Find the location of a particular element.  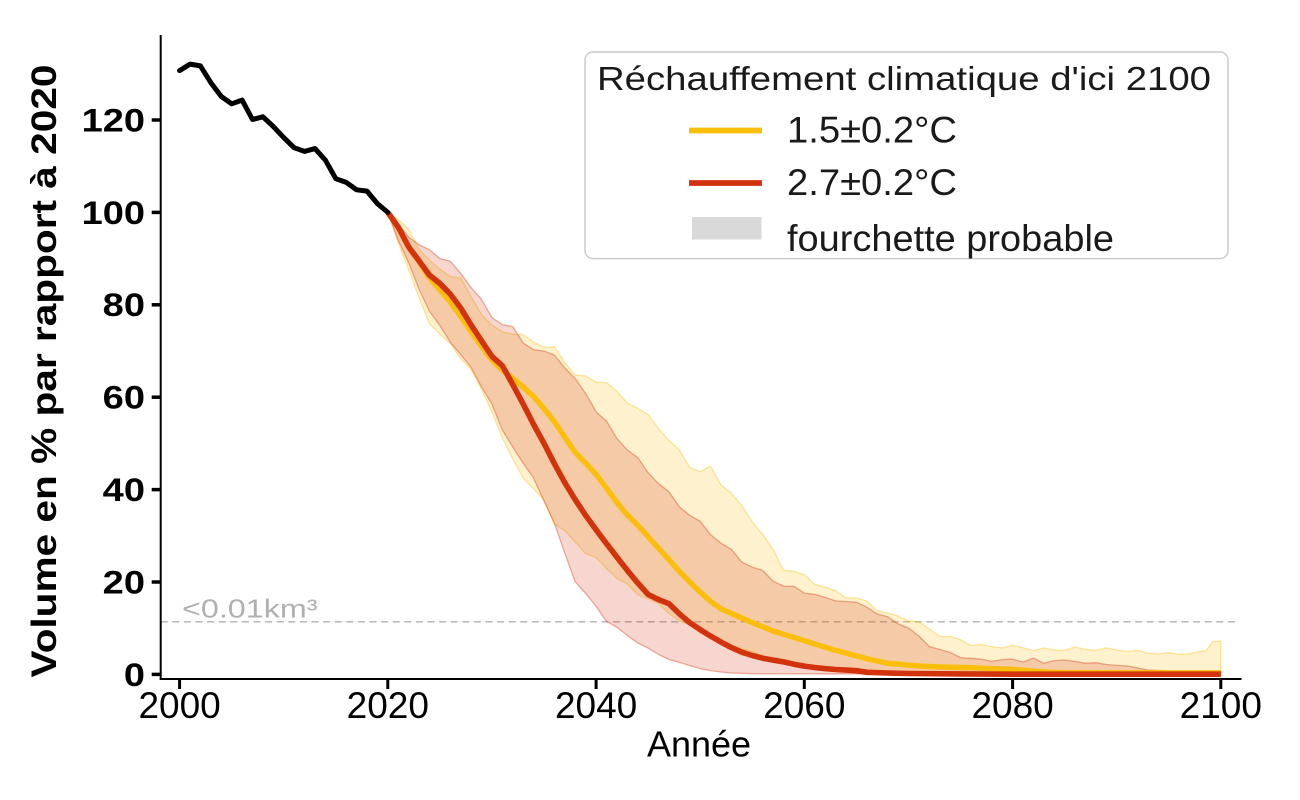

svg-text: 2100 is located at coordinates (1221, 705).